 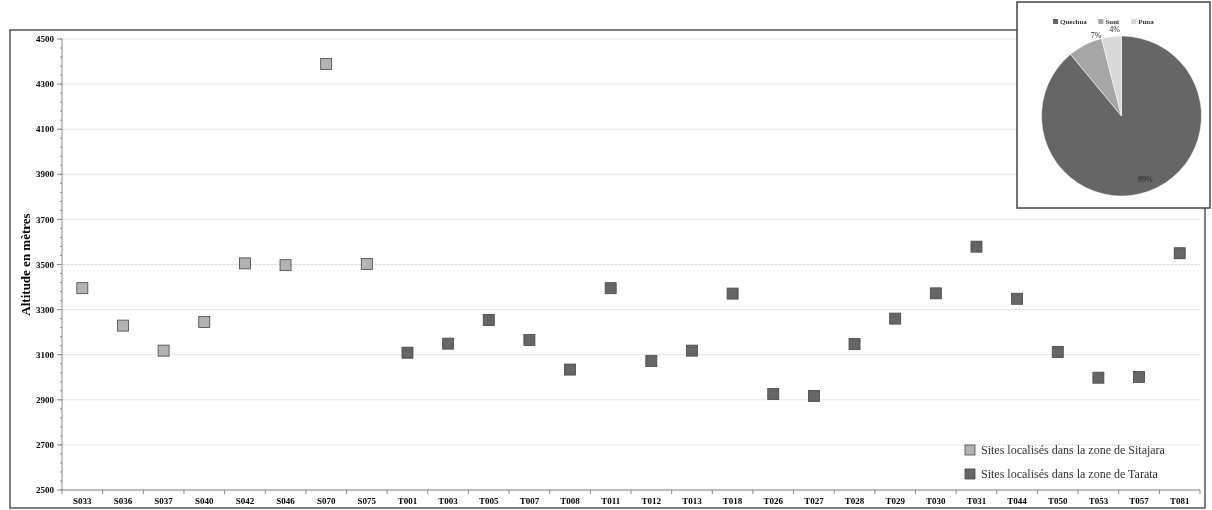 I want to click on y-tick-label: 3300, so click(x=45, y=309).